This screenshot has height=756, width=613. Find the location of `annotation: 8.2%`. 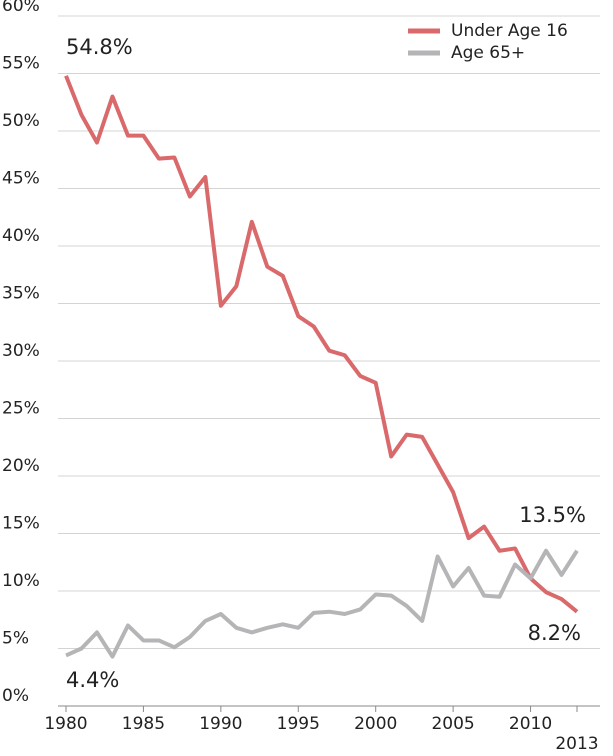

annotation: 8.2% is located at coordinates (554, 633).